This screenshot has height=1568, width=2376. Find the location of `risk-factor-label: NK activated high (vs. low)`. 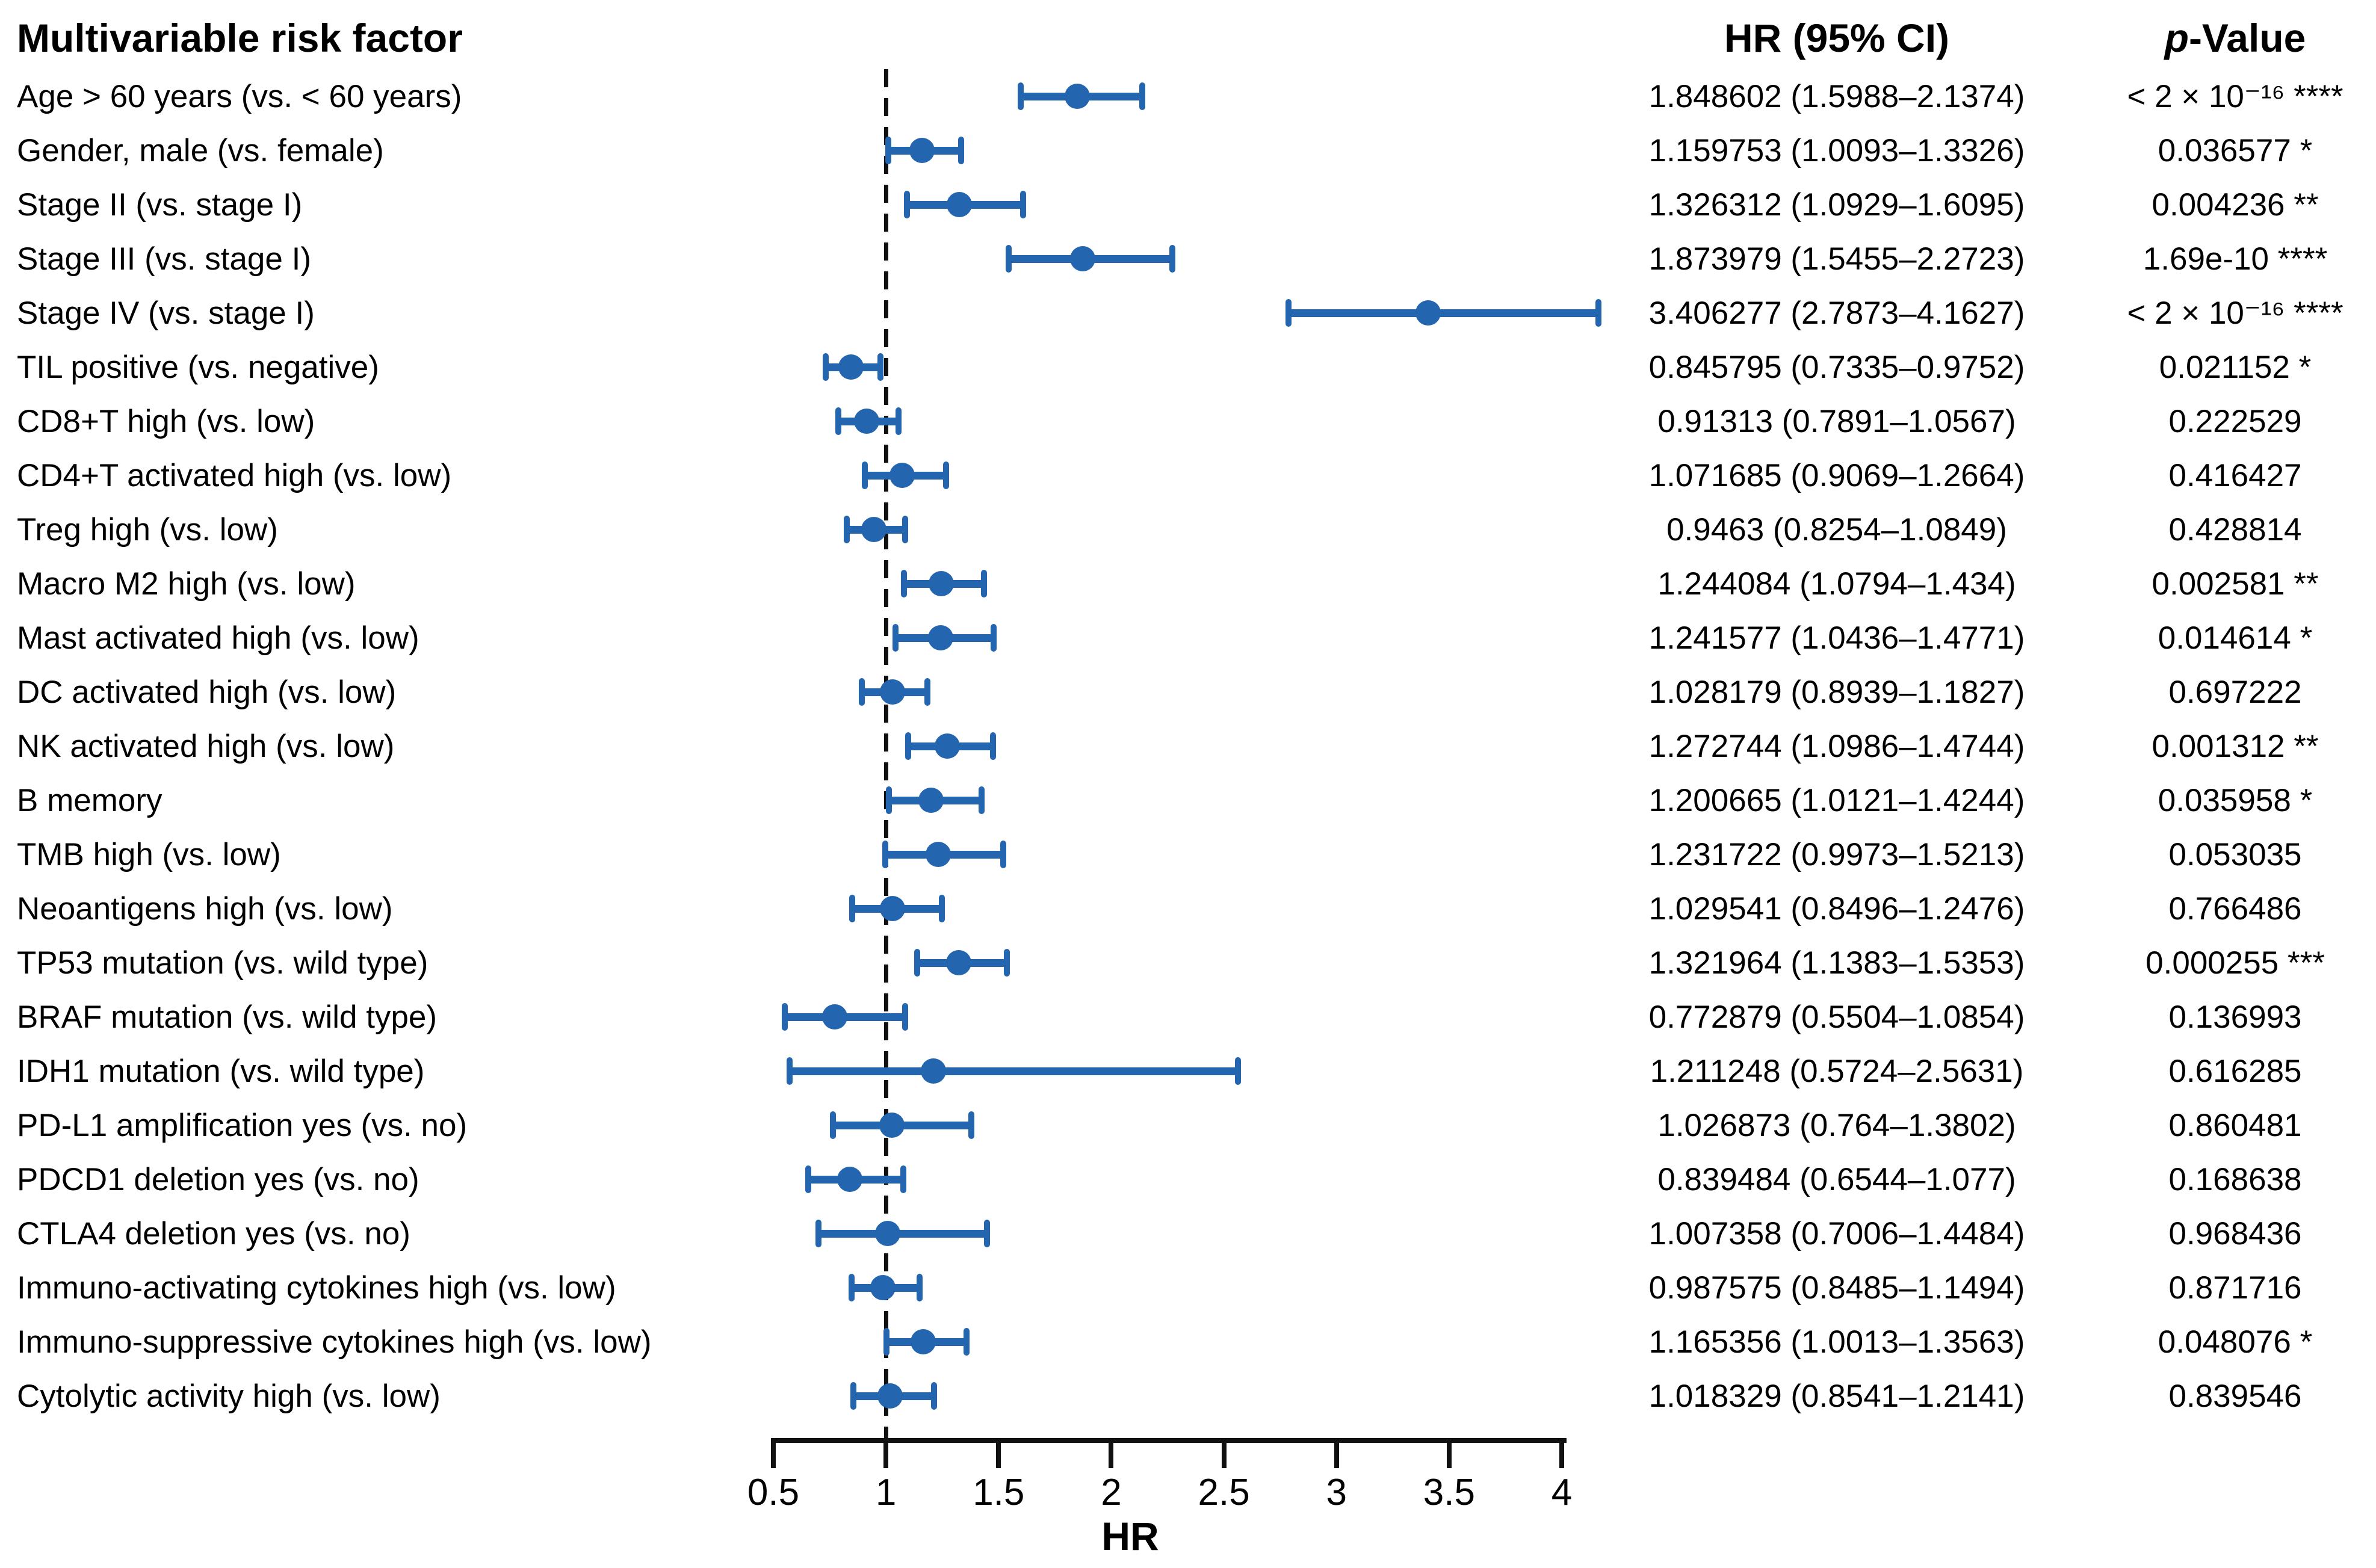

risk-factor-label: NK activated high (vs. low) is located at coordinates (206, 746).